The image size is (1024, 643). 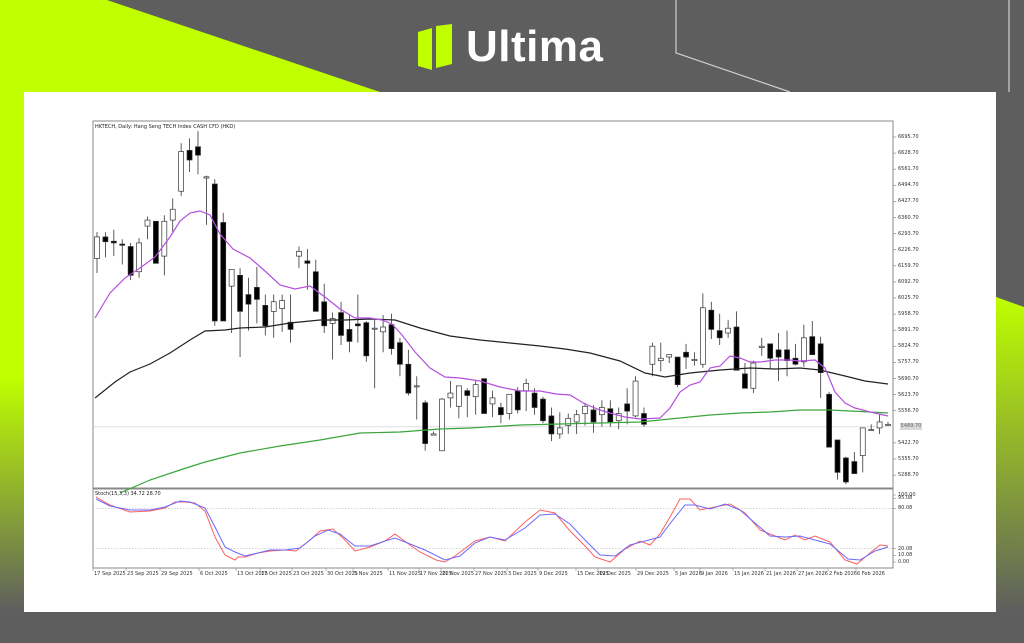 I want to click on price-tick-label: 5958.70, so click(x=908, y=314).